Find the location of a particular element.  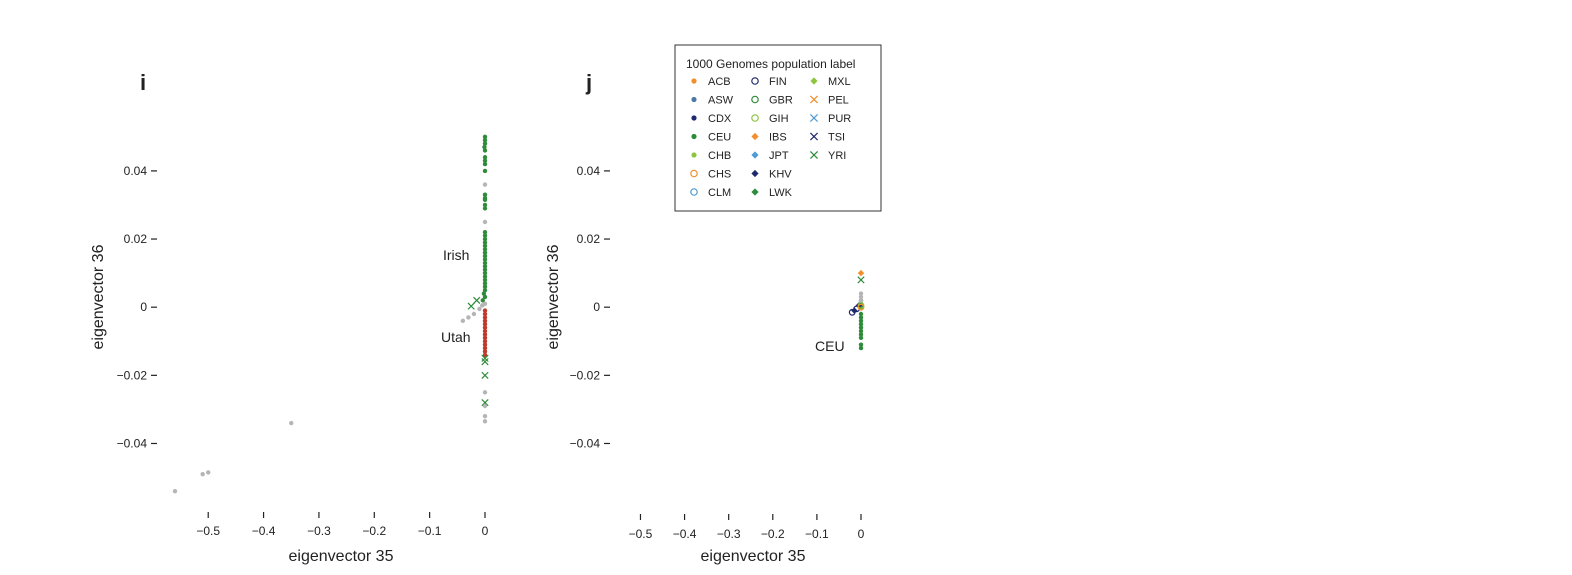

y-tick-label-j: 0.04 is located at coordinates (589, 171).